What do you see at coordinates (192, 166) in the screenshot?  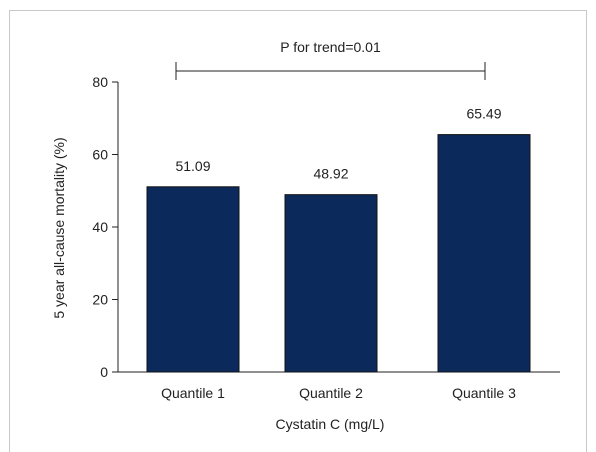 I see `bar-value-label-1: 51.09` at bounding box center [192, 166].